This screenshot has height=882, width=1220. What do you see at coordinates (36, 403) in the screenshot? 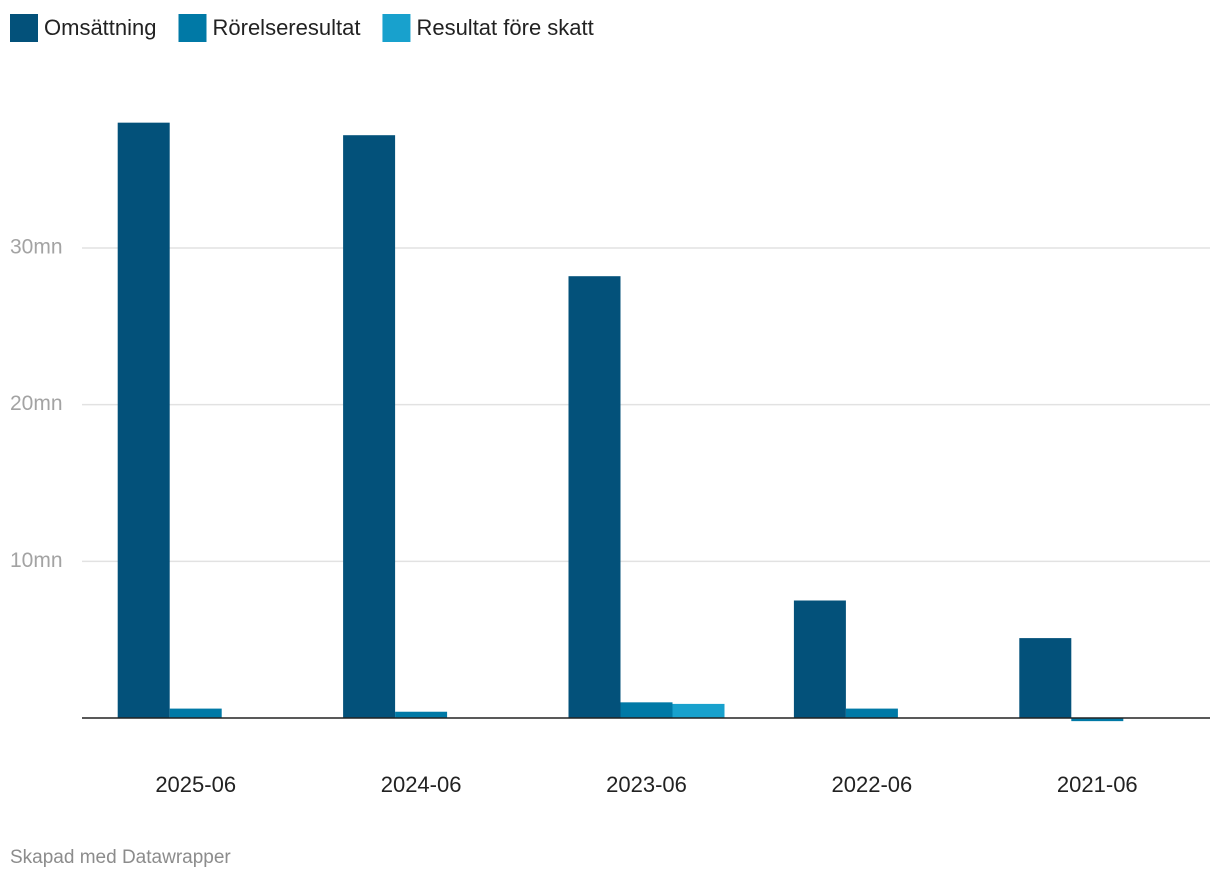
I see `y-tick-label: 20mn` at bounding box center [36, 403].